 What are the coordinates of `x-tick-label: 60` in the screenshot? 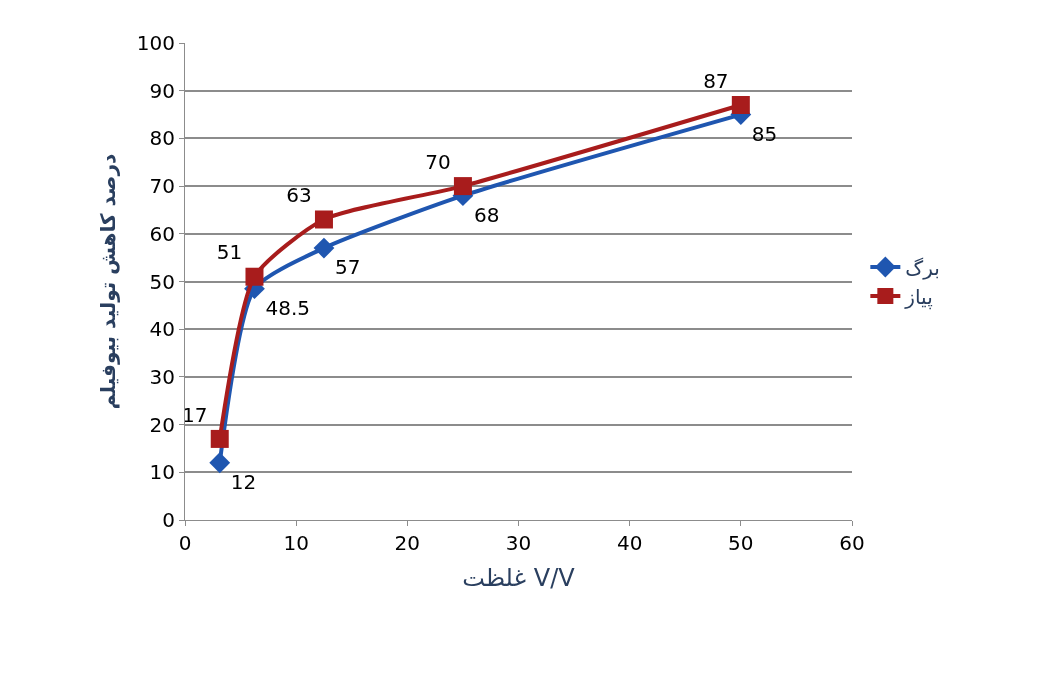 It's located at (852, 543).